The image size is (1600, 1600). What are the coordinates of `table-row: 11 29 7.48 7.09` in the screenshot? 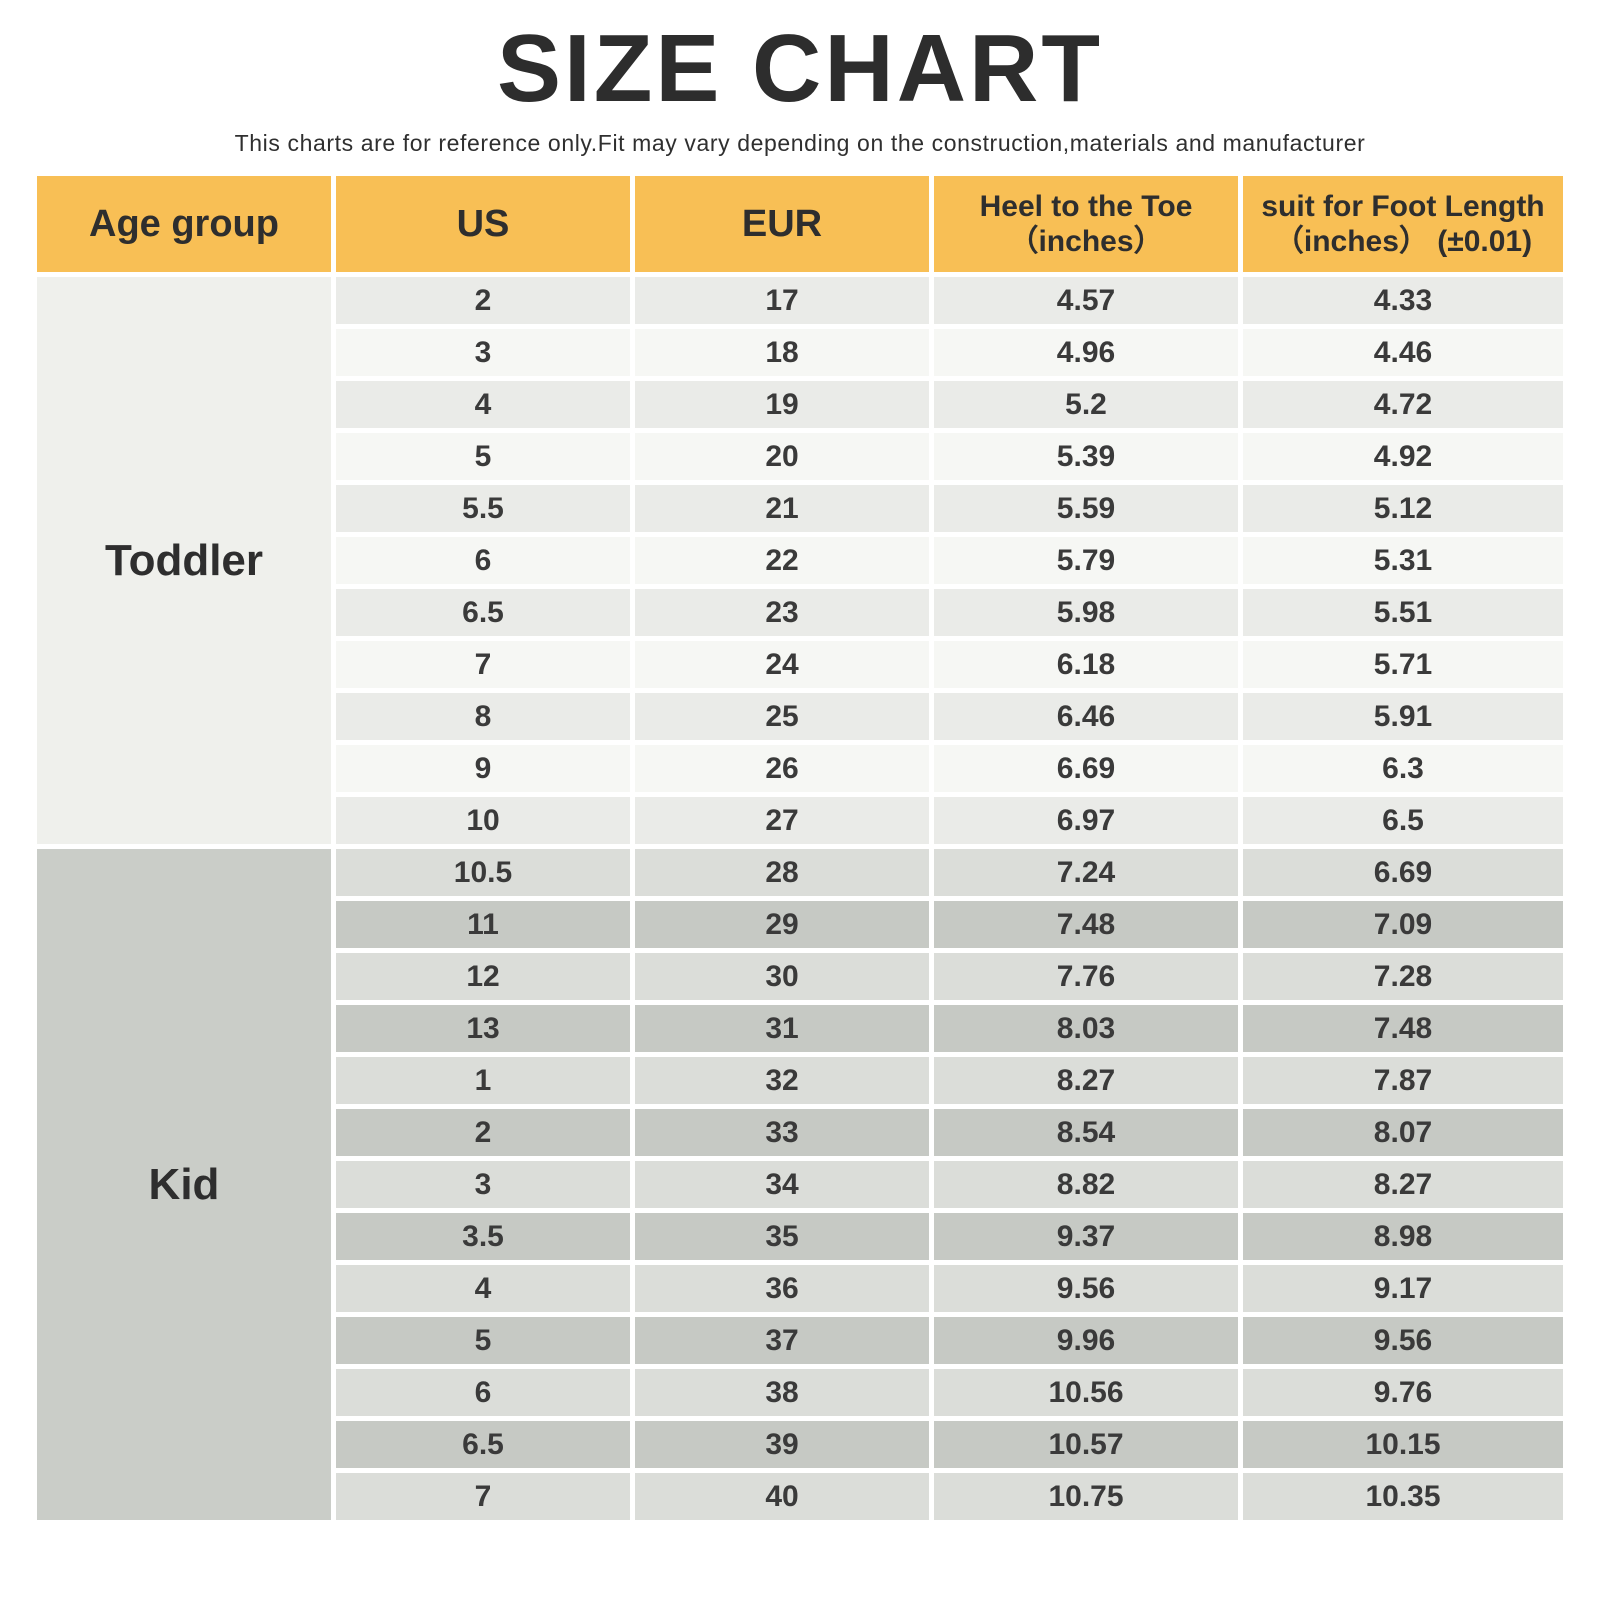 It's located at (800, 925).